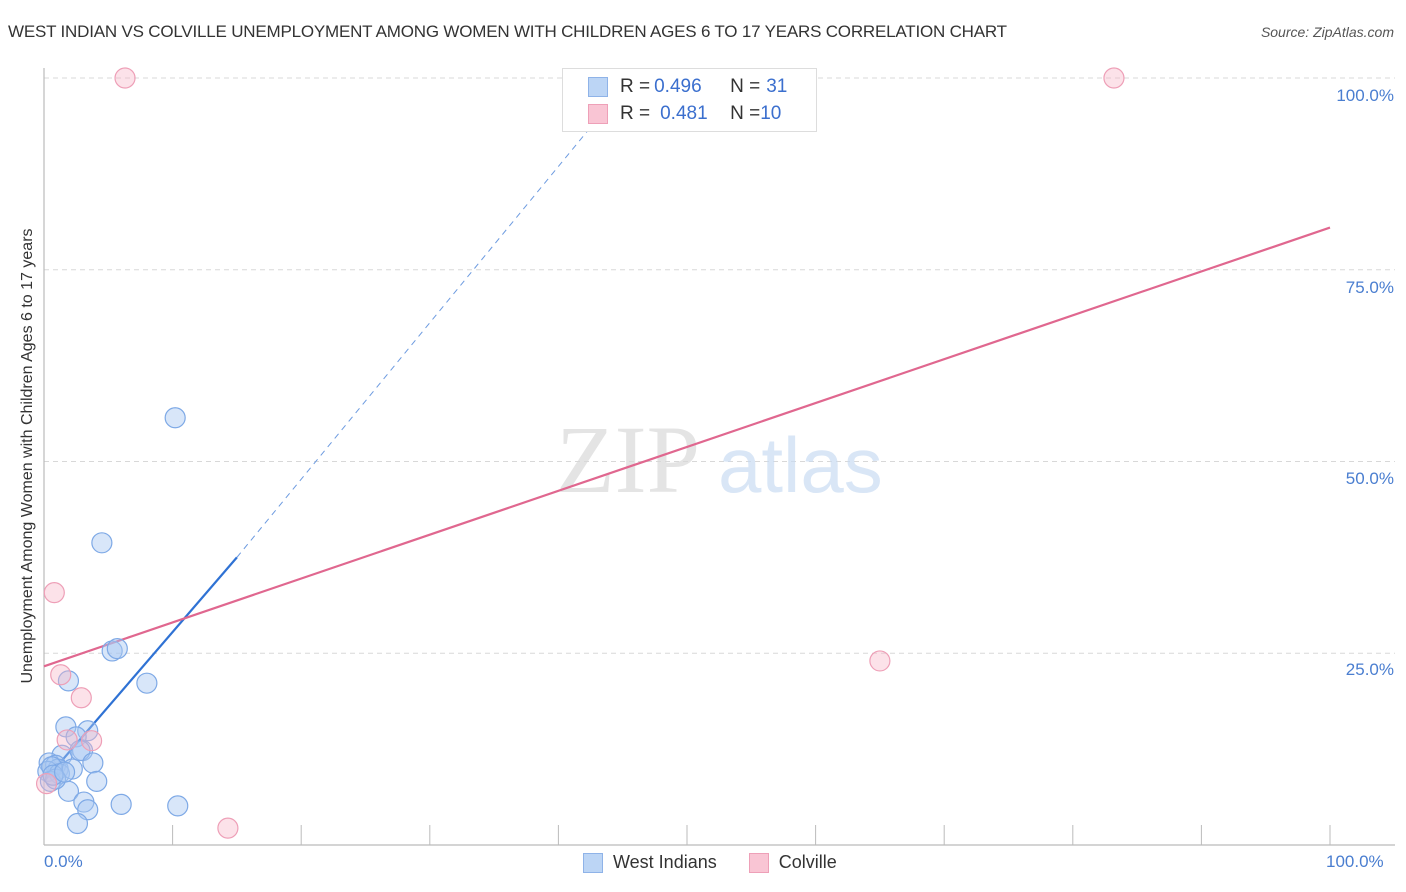 This screenshot has width=1406, height=892. Describe the element at coordinates (1369, 287) in the screenshot. I see `y-tick-75: 75.0%` at that location.